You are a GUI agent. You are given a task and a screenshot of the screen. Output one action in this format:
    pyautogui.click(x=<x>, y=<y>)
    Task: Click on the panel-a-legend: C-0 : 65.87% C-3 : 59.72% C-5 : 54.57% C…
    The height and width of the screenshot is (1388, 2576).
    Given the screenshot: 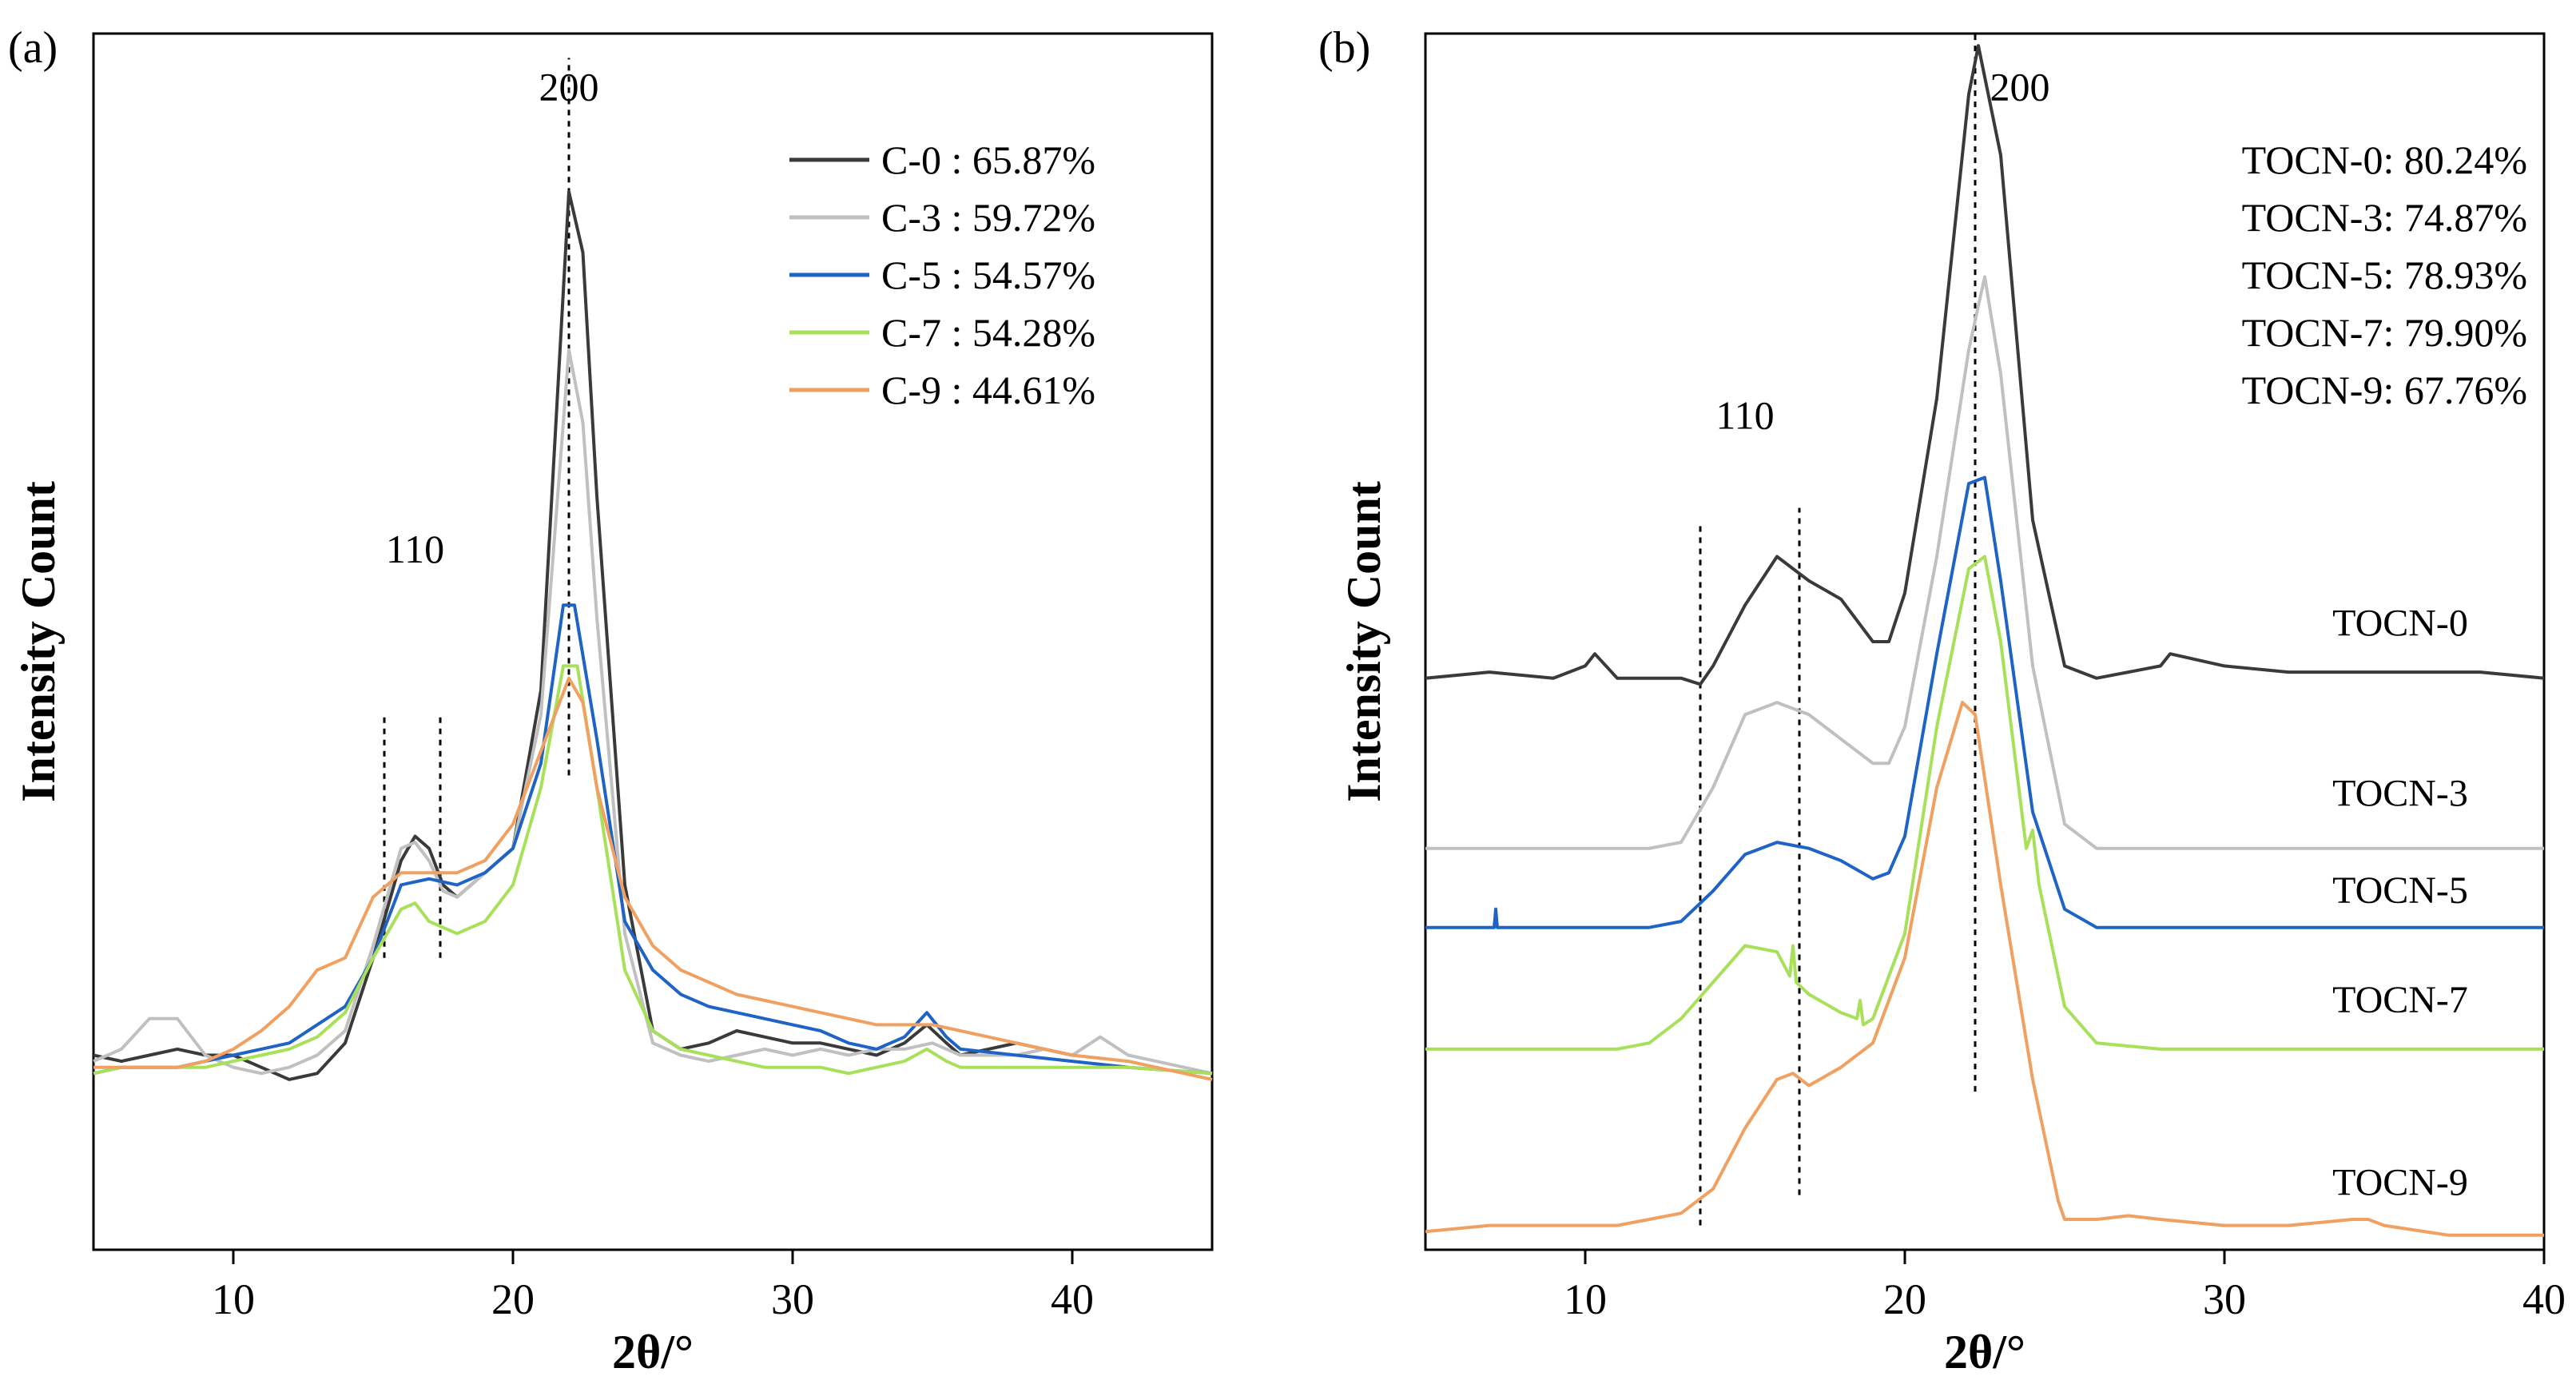 What is the action you would take?
    pyautogui.click(x=942, y=274)
    